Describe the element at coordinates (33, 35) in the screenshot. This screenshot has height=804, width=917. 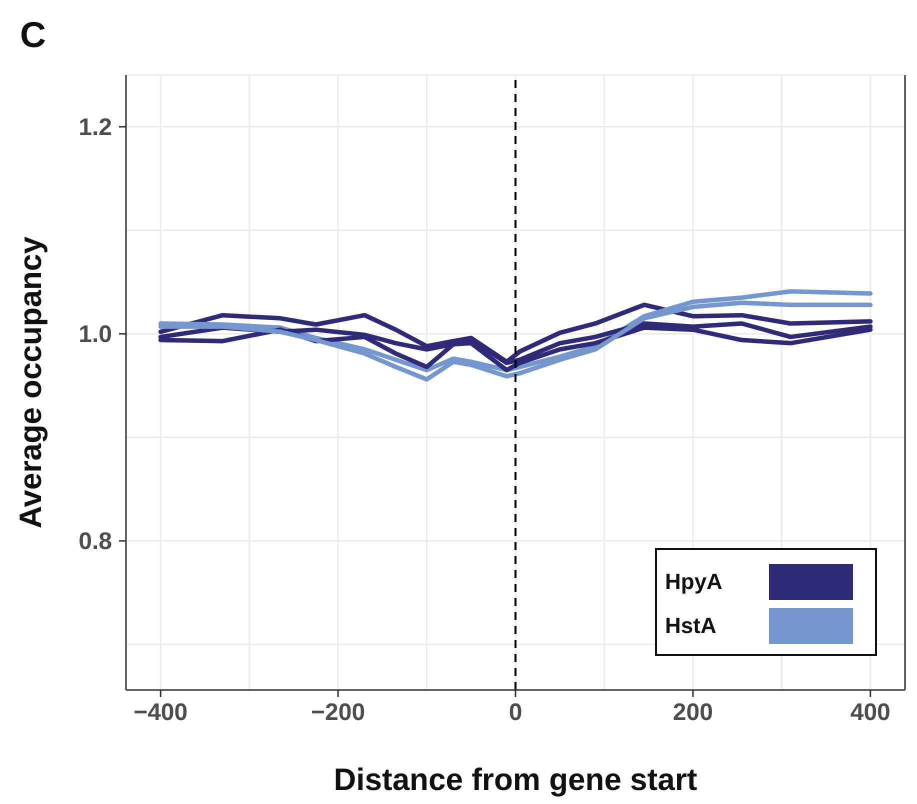
I see `text: C` at that location.